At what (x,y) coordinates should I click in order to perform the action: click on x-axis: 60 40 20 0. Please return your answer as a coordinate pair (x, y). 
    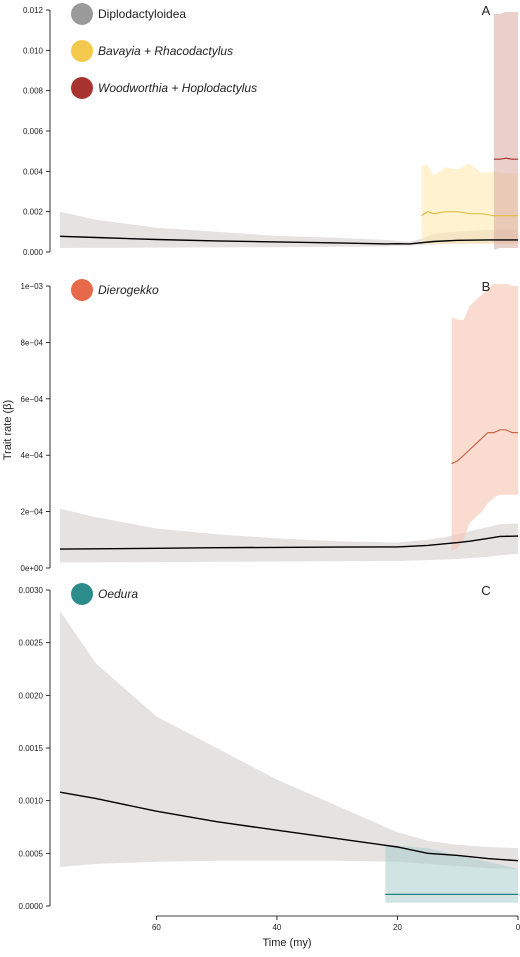
    Looking at the image, I should click on (336, 923).